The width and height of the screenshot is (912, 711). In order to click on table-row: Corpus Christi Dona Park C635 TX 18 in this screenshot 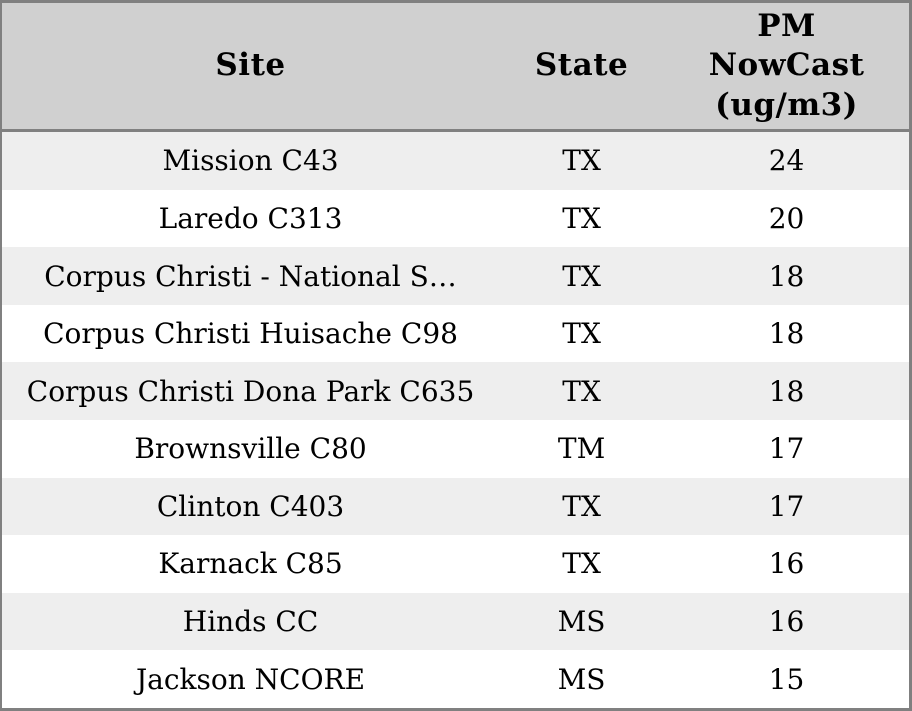, I will do `click(455, 391)`.